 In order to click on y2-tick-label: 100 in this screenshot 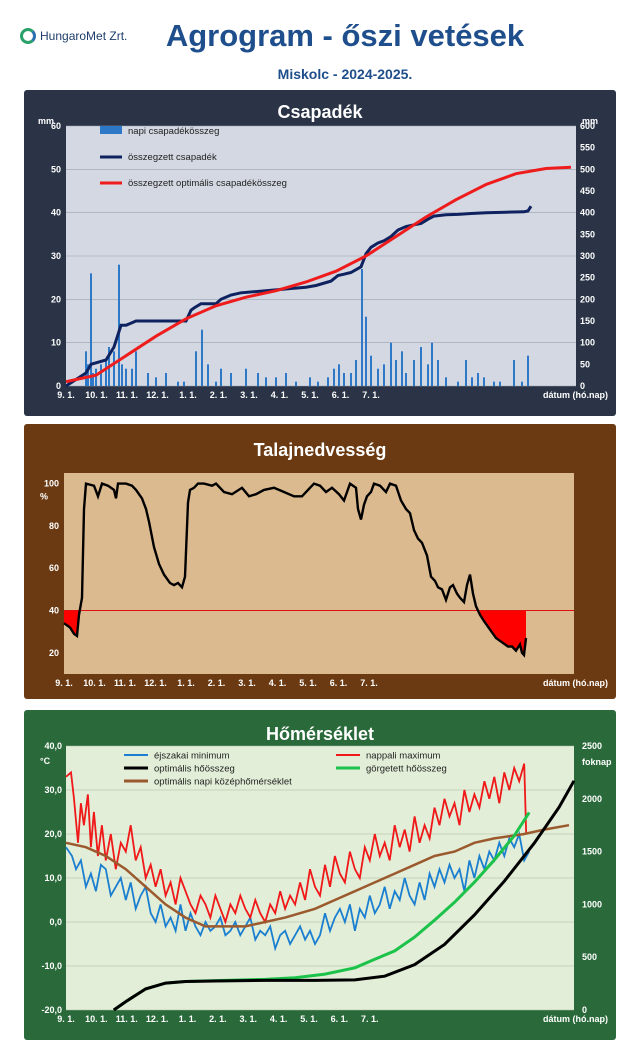, I will do `click(587, 343)`.